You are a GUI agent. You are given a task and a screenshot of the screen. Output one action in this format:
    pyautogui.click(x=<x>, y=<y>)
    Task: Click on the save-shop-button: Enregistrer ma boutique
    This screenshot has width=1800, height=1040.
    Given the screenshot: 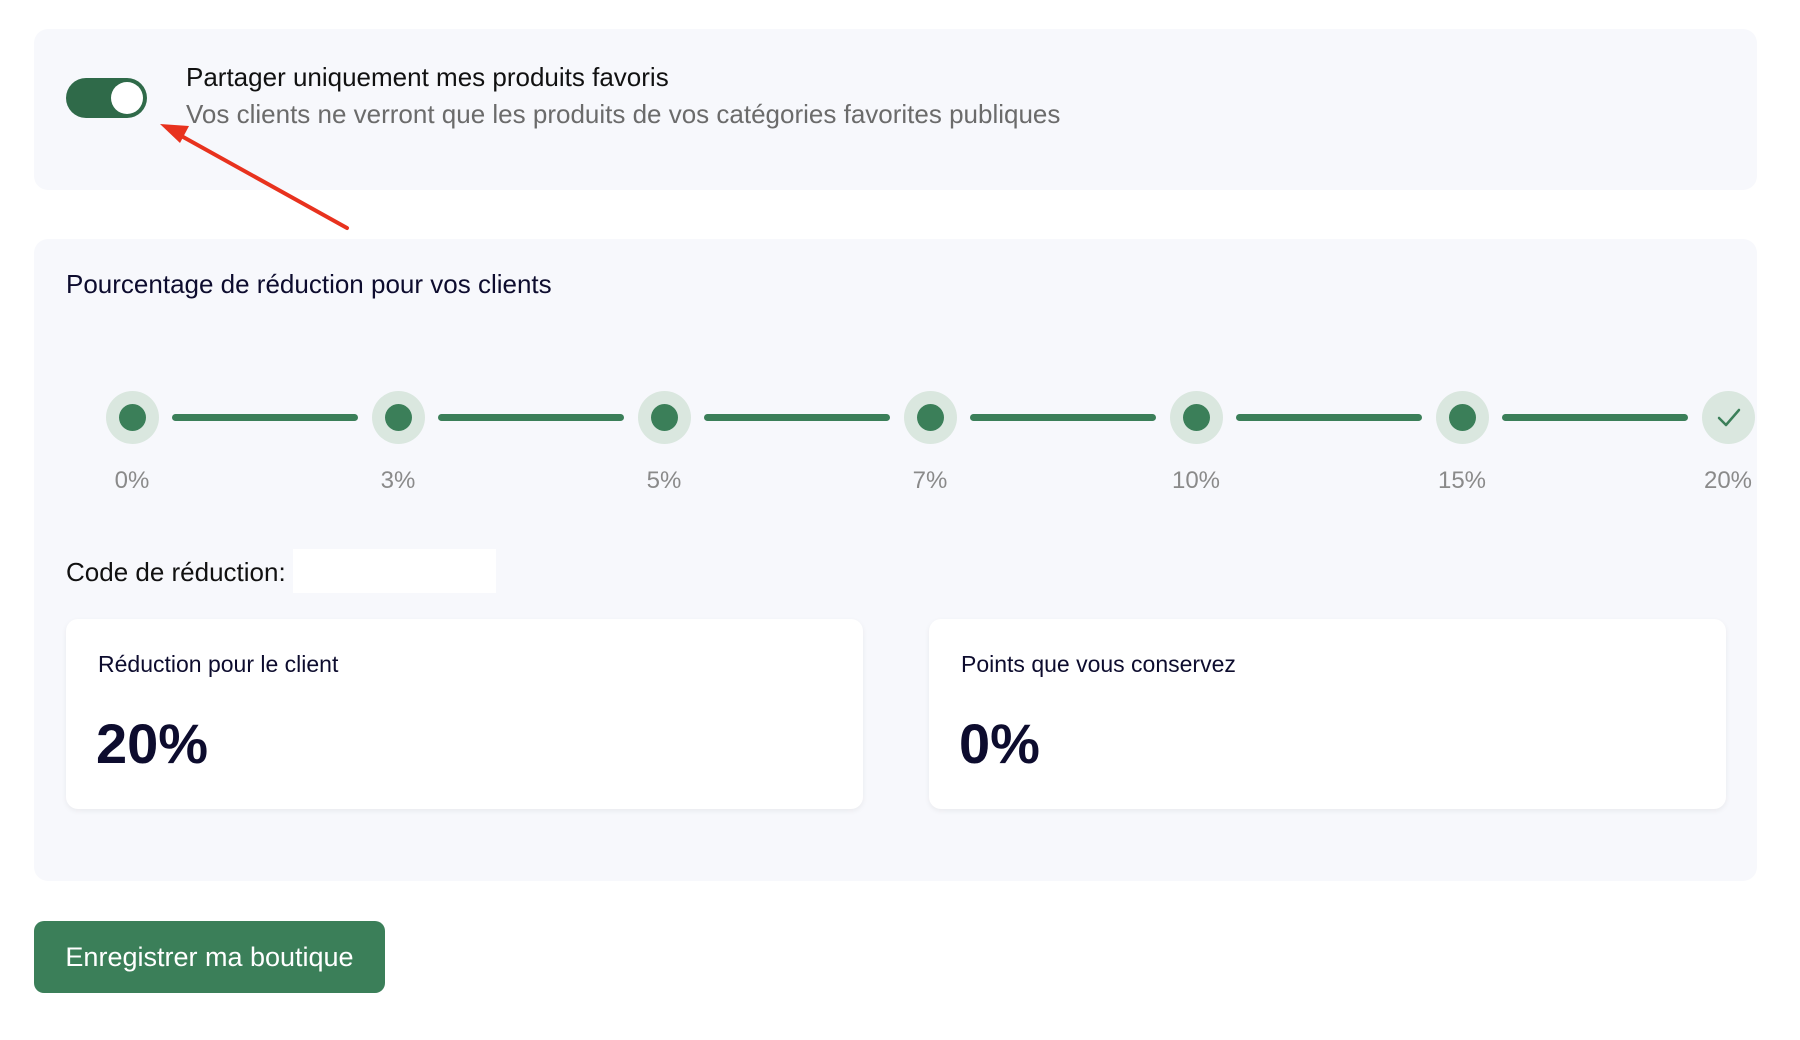 What is the action you would take?
    pyautogui.click(x=209, y=957)
    